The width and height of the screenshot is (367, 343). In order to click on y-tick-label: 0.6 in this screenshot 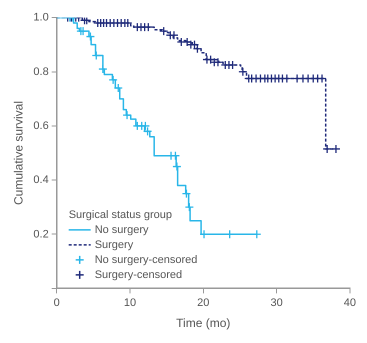, I will do `click(41, 126)`.